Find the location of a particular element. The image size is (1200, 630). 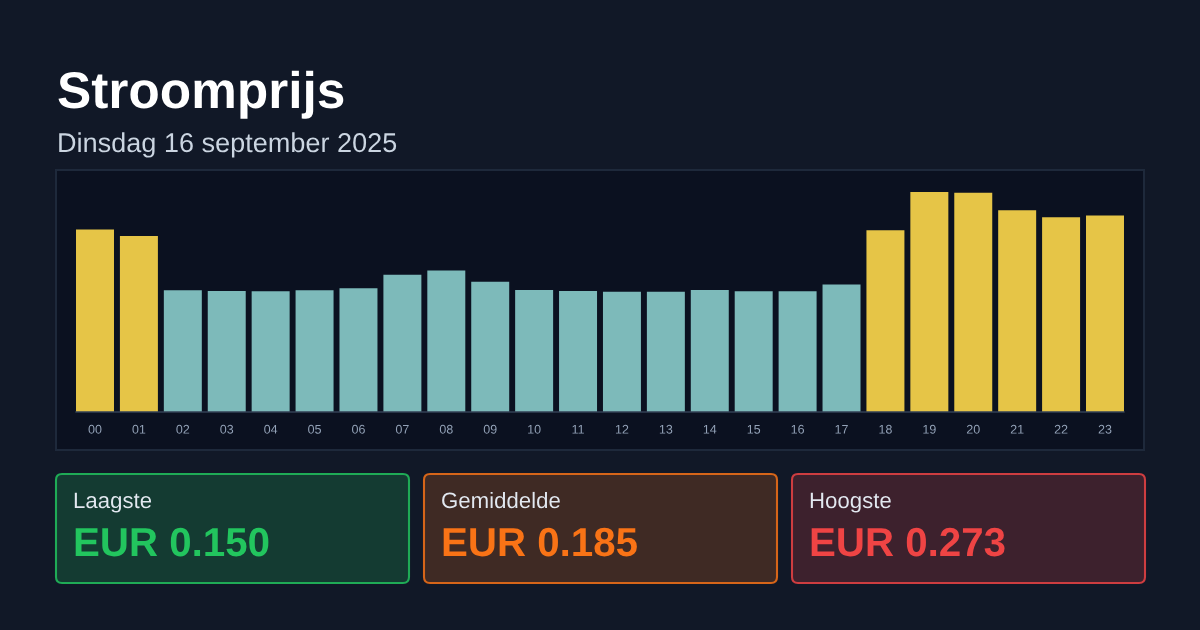

x-tick-label: 11 is located at coordinates (578, 429).